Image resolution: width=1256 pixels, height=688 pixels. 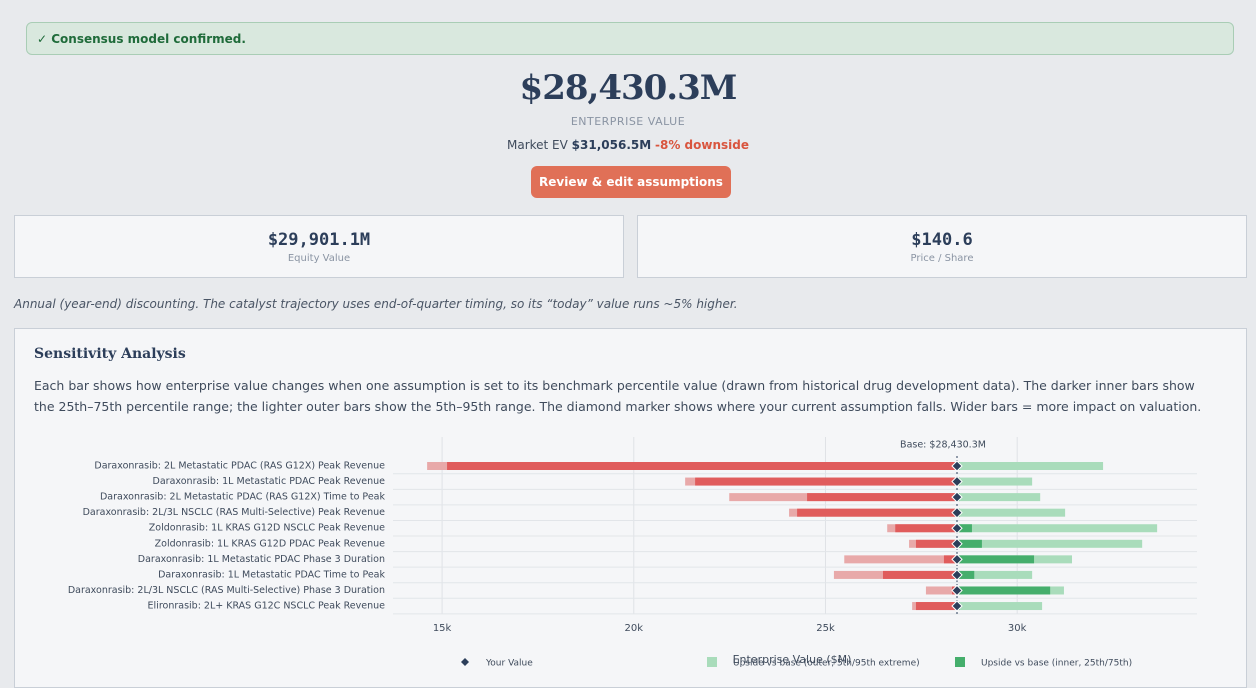 I want to click on x-axis-title: Enterprise Value ($M), so click(x=792, y=659).